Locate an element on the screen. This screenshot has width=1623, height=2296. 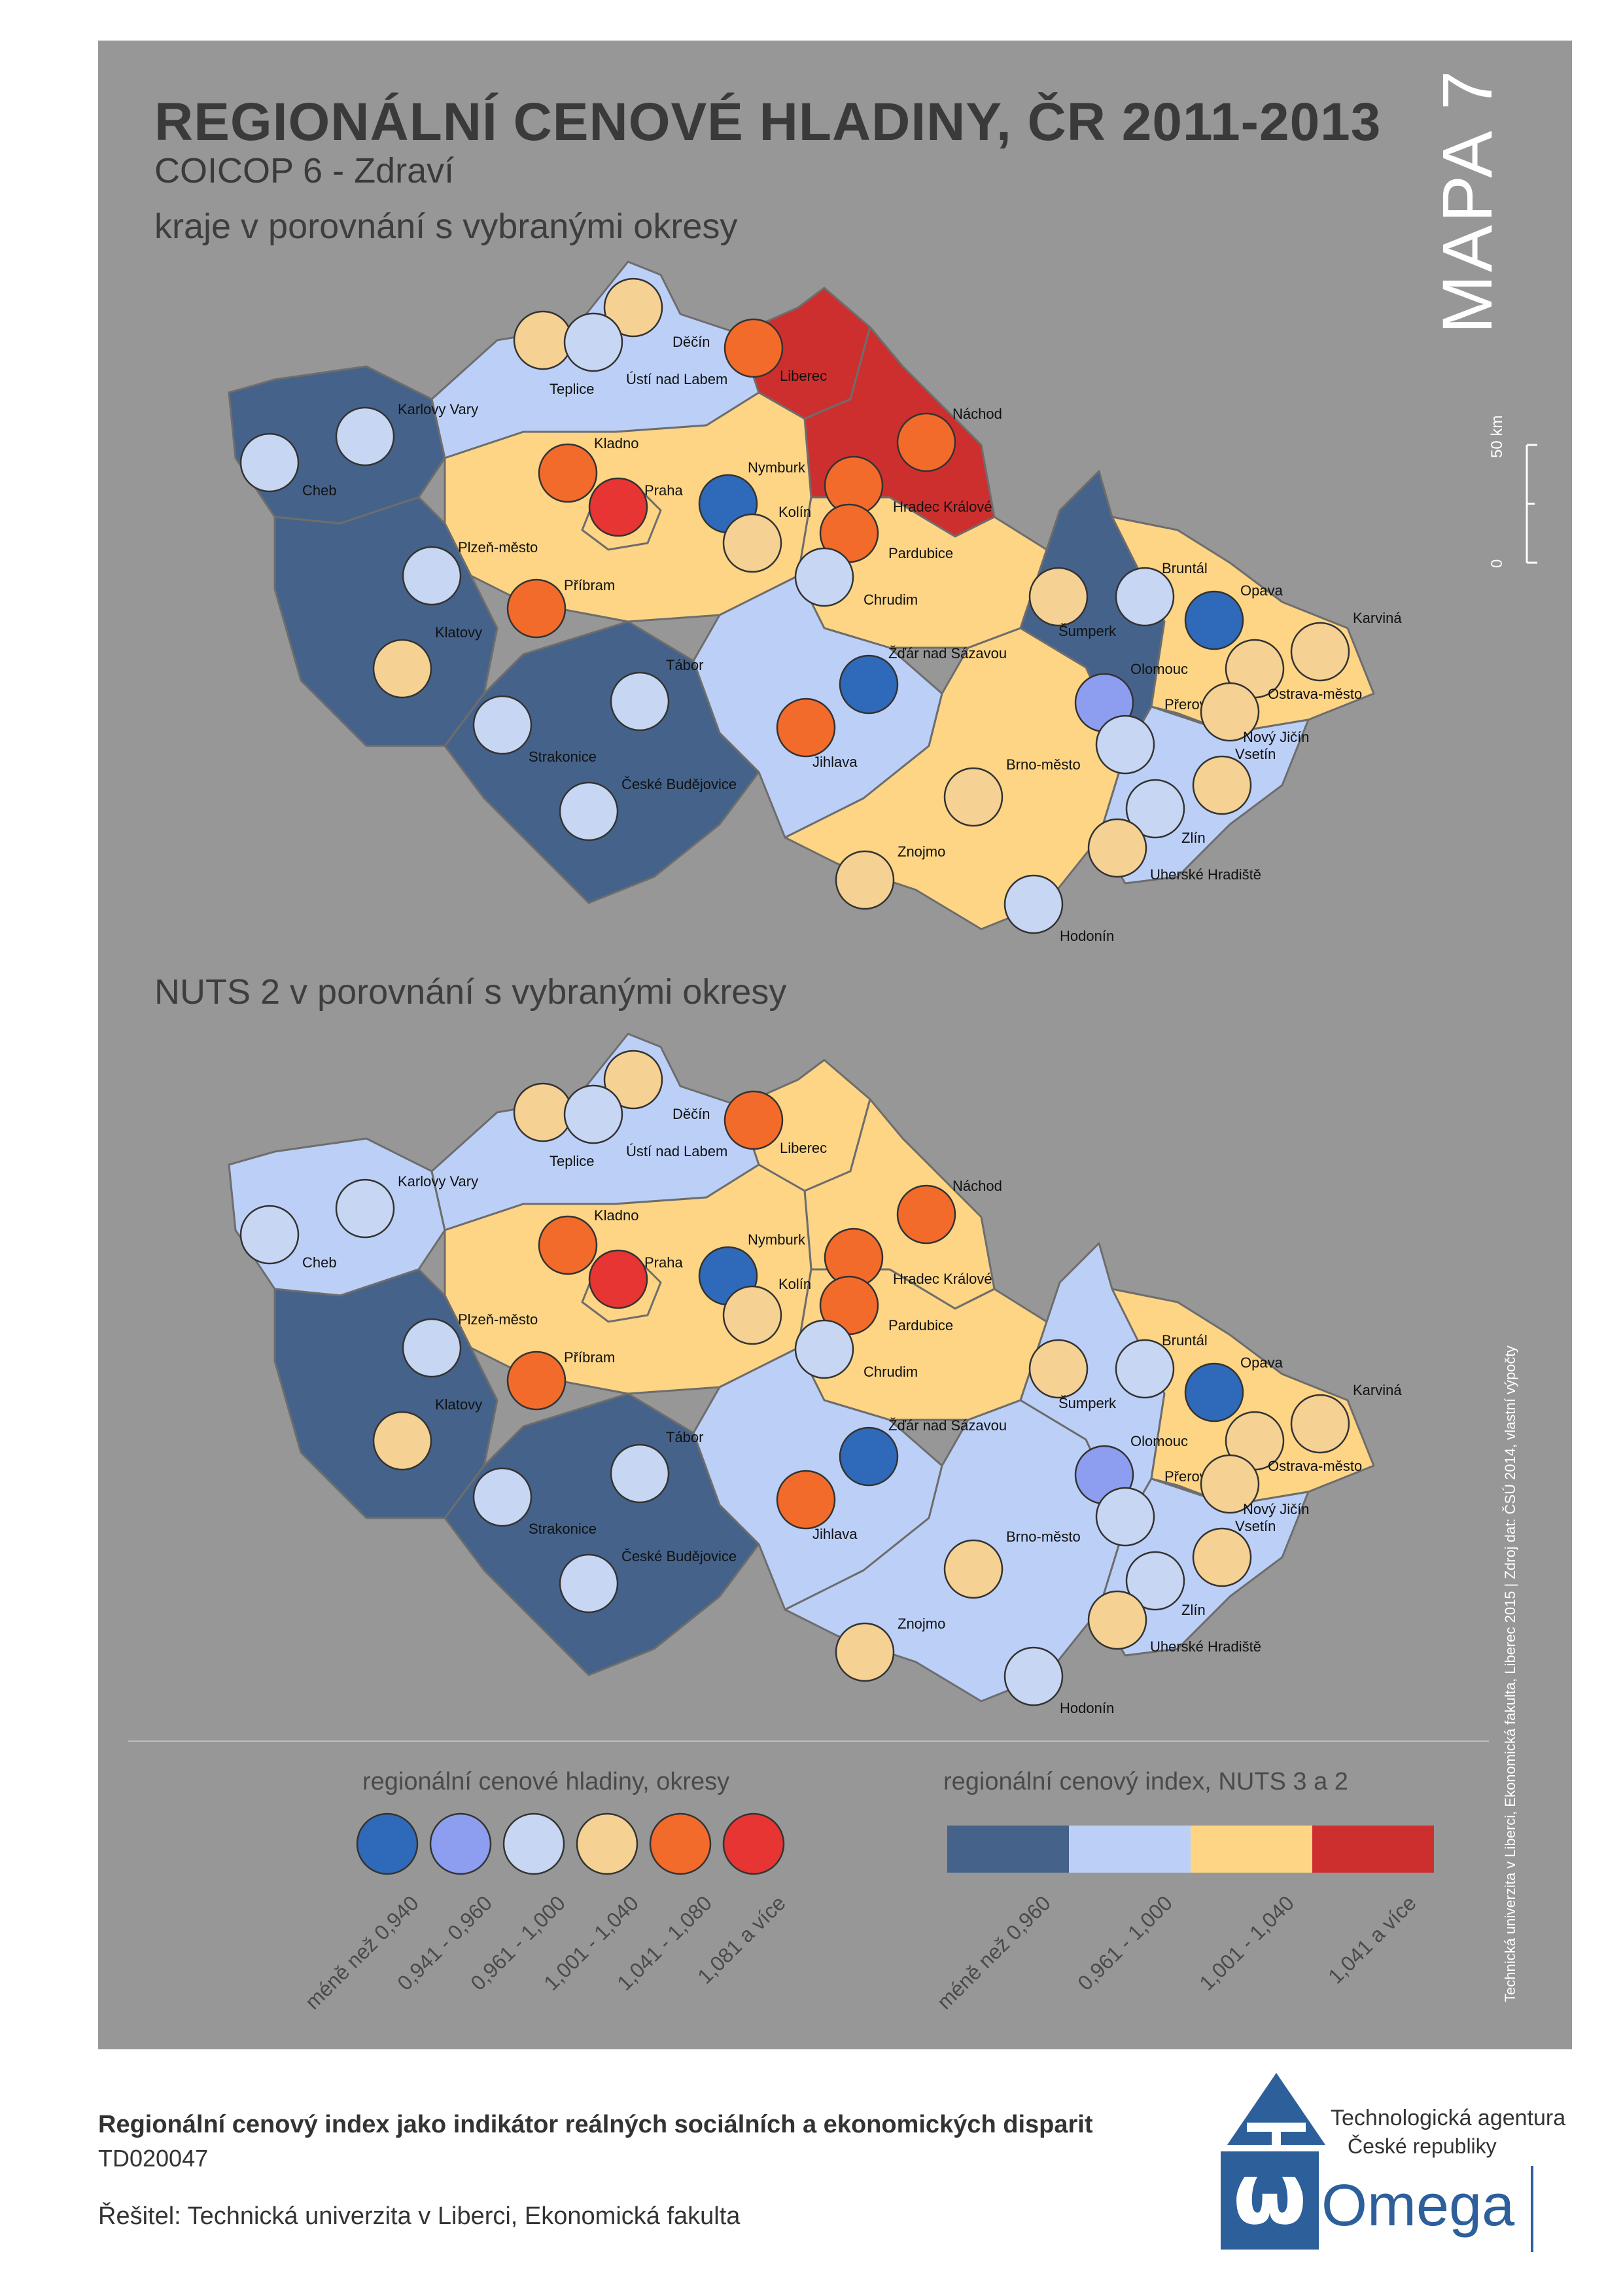
district-label: Cheb is located at coordinates (320, 1262).